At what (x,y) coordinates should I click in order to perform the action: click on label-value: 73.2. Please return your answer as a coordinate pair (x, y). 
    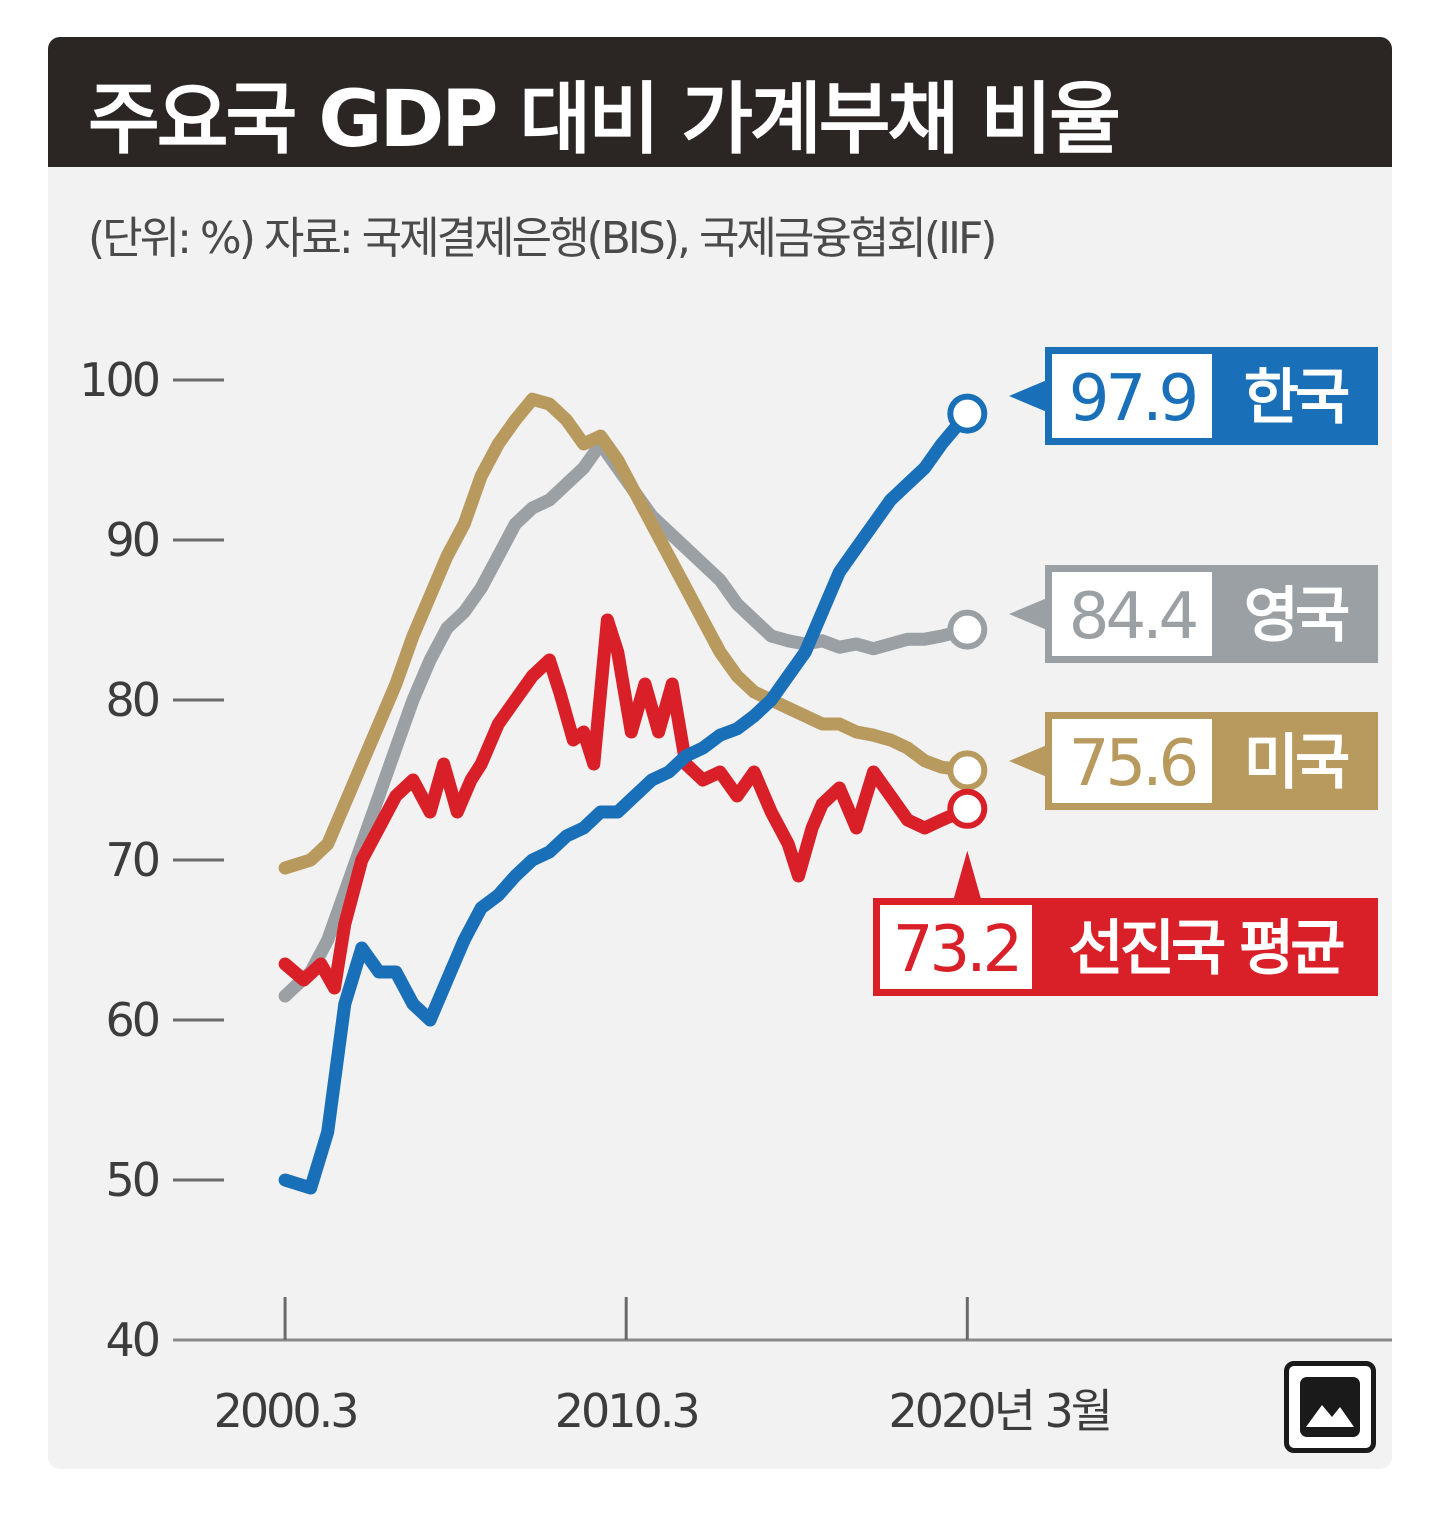
    Looking at the image, I should click on (956, 950).